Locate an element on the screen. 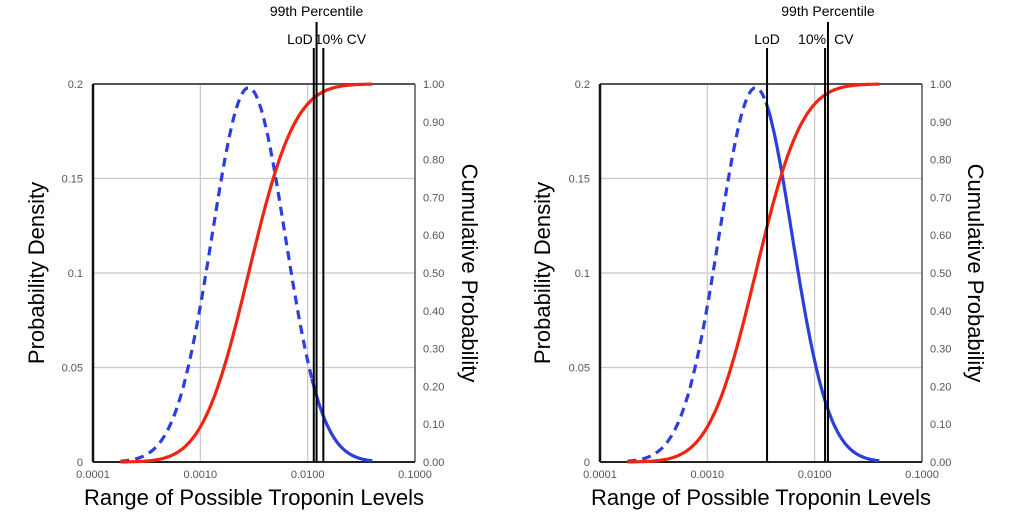 Image resolution: width=1013 pixels, height=528 pixels. reference-label: 10% is located at coordinates (812, 39).